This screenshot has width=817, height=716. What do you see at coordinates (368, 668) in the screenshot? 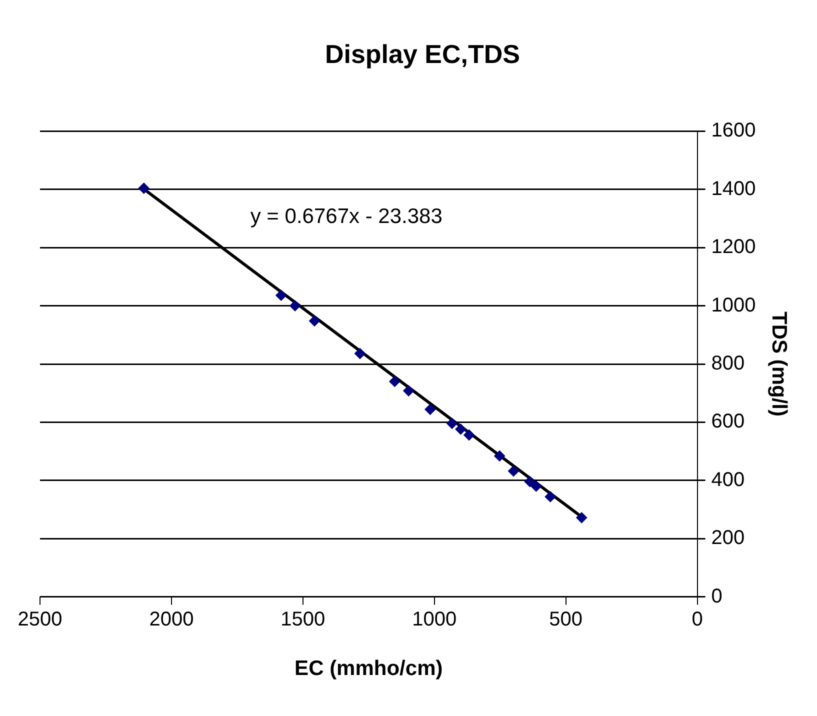
I see `x-axis-title: EC (mmho/cm)` at bounding box center [368, 668].